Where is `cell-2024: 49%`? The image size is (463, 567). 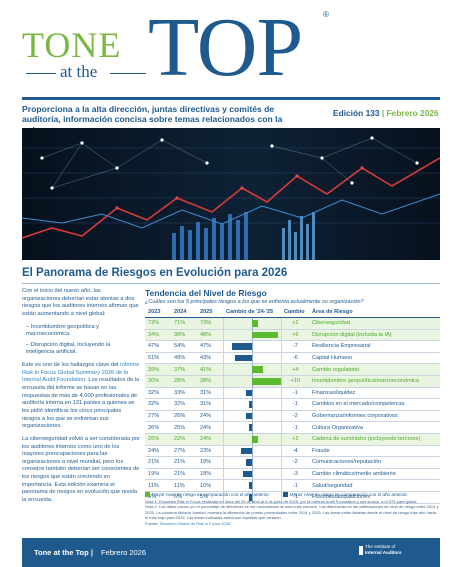 cell-2024: 49% is located at coordinates (184, 358).